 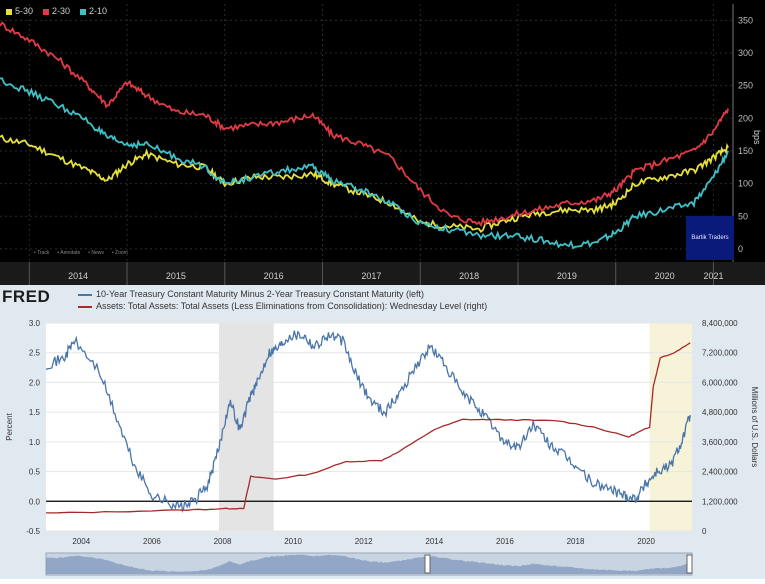 I want to click on legend-item: 2-30, so click(x=56, y=11).